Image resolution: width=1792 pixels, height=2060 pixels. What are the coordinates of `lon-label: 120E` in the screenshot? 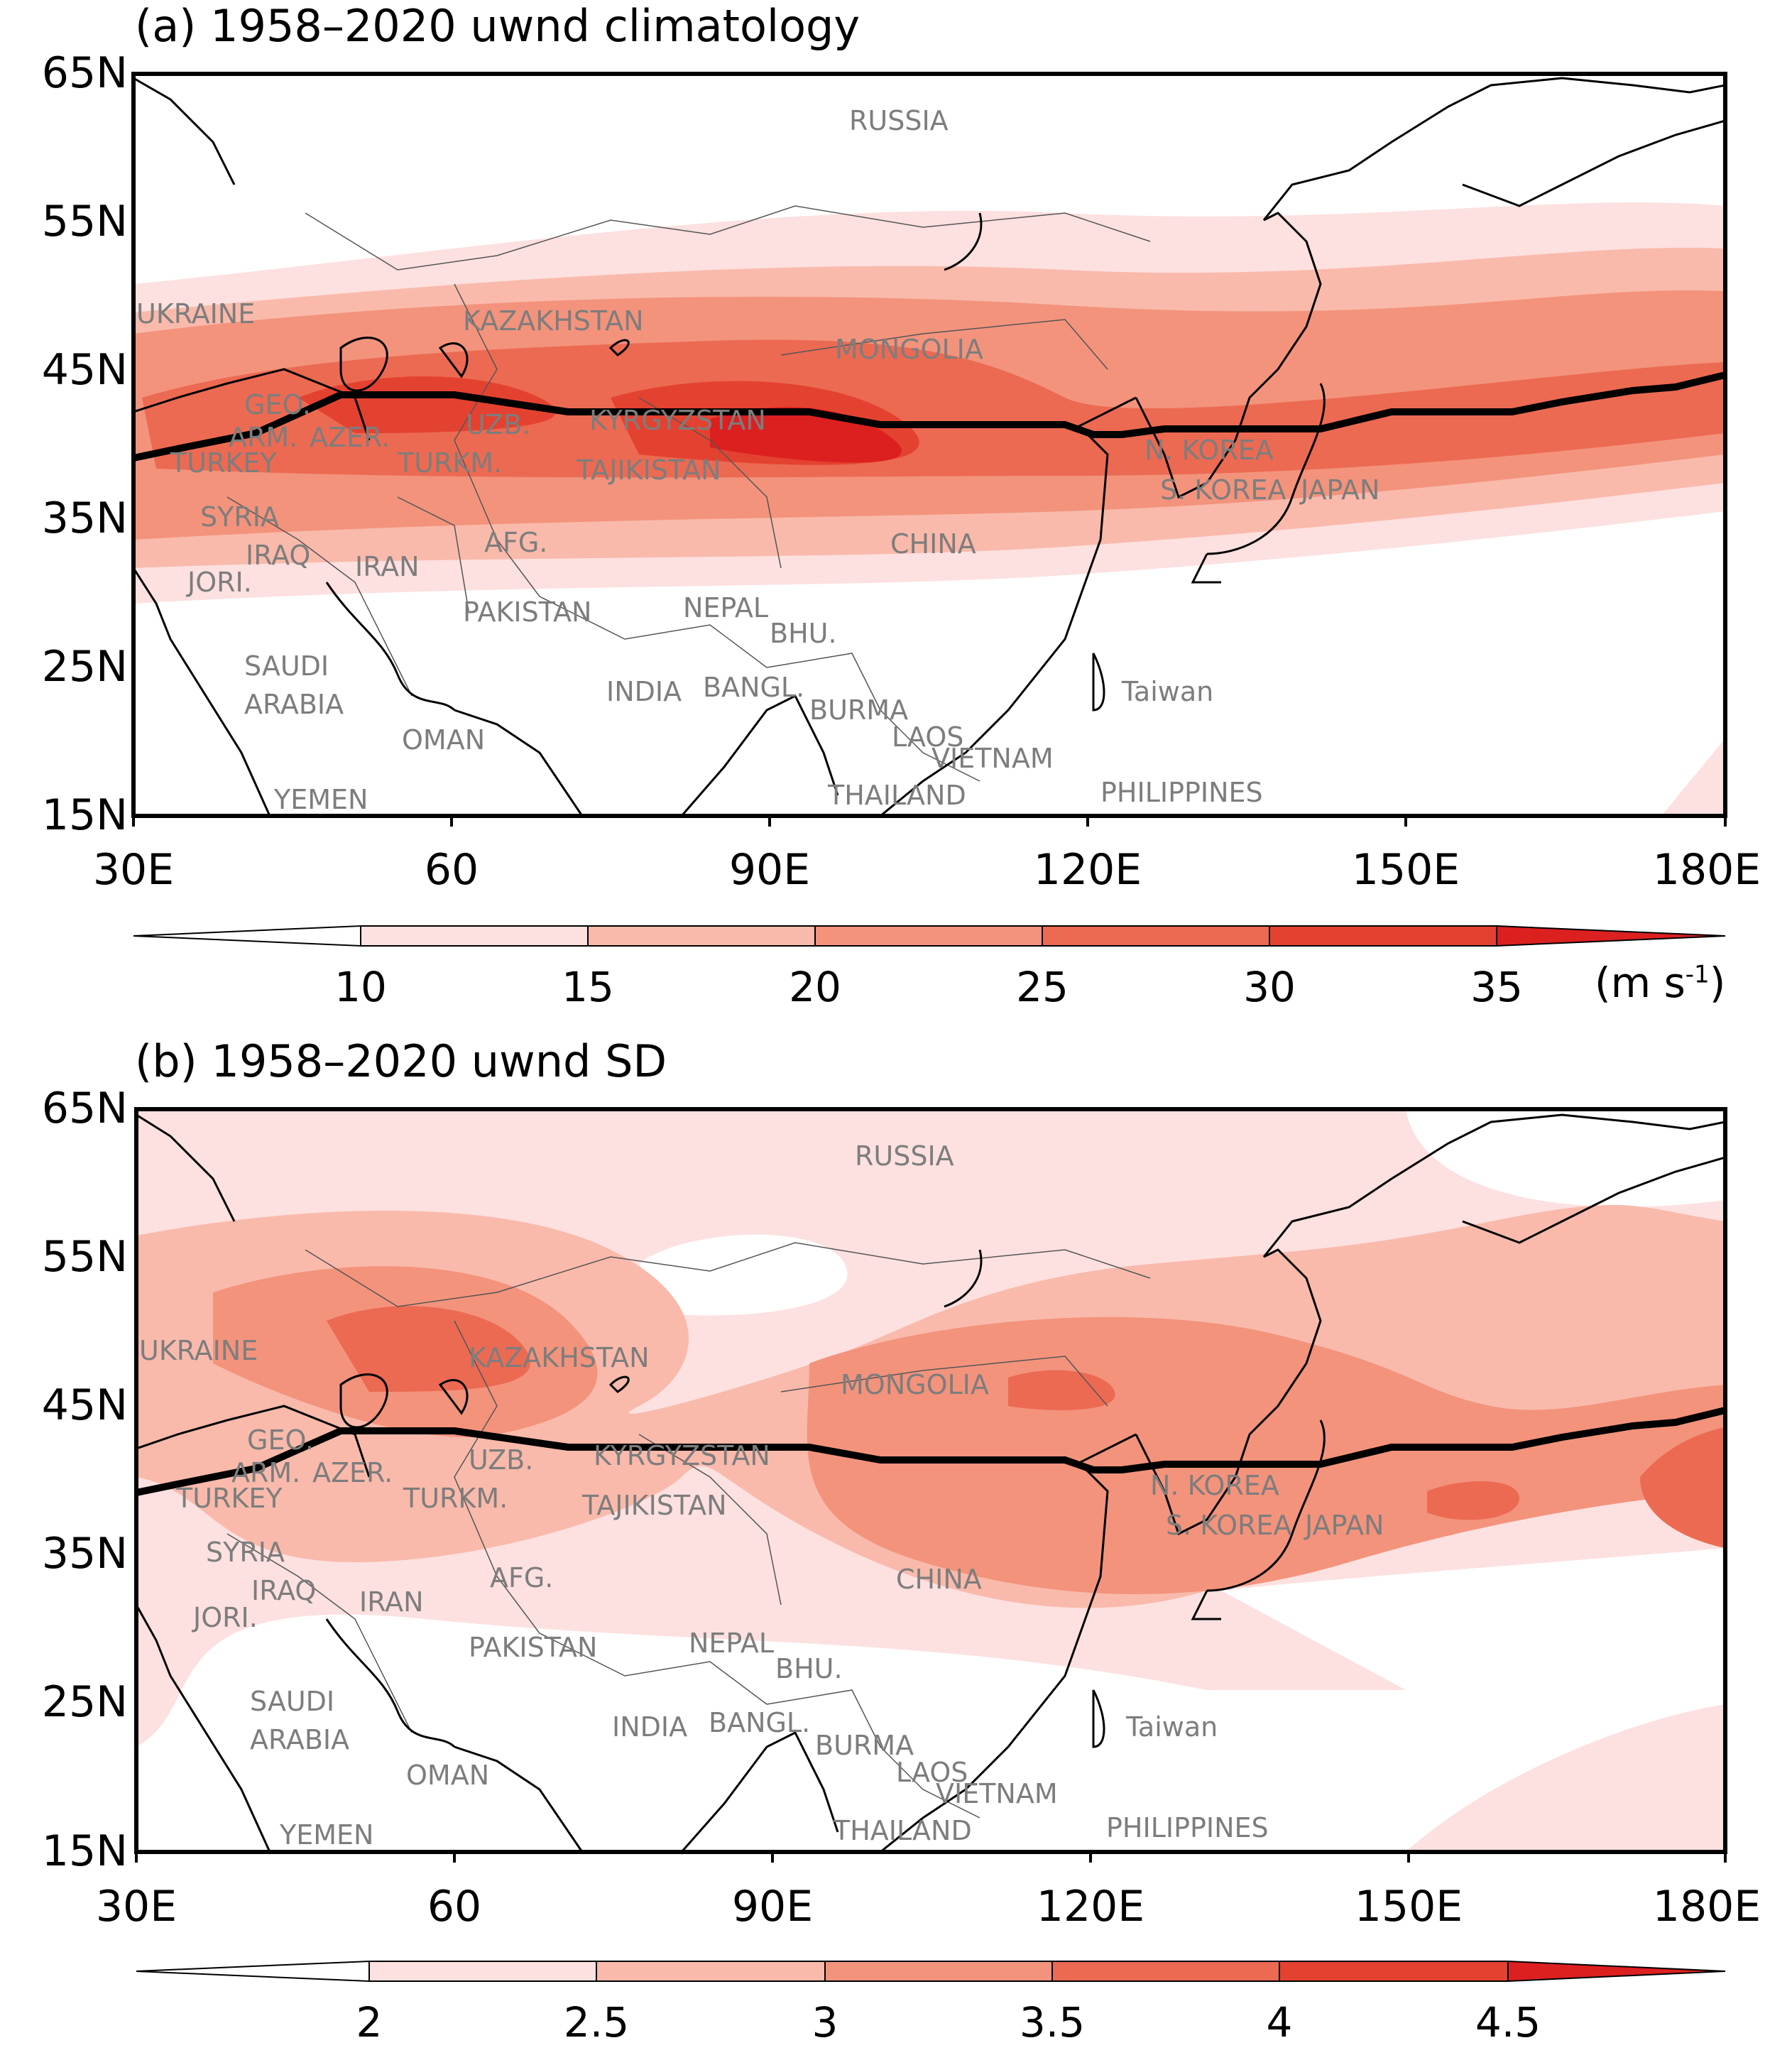 It's located at (1087, 870).